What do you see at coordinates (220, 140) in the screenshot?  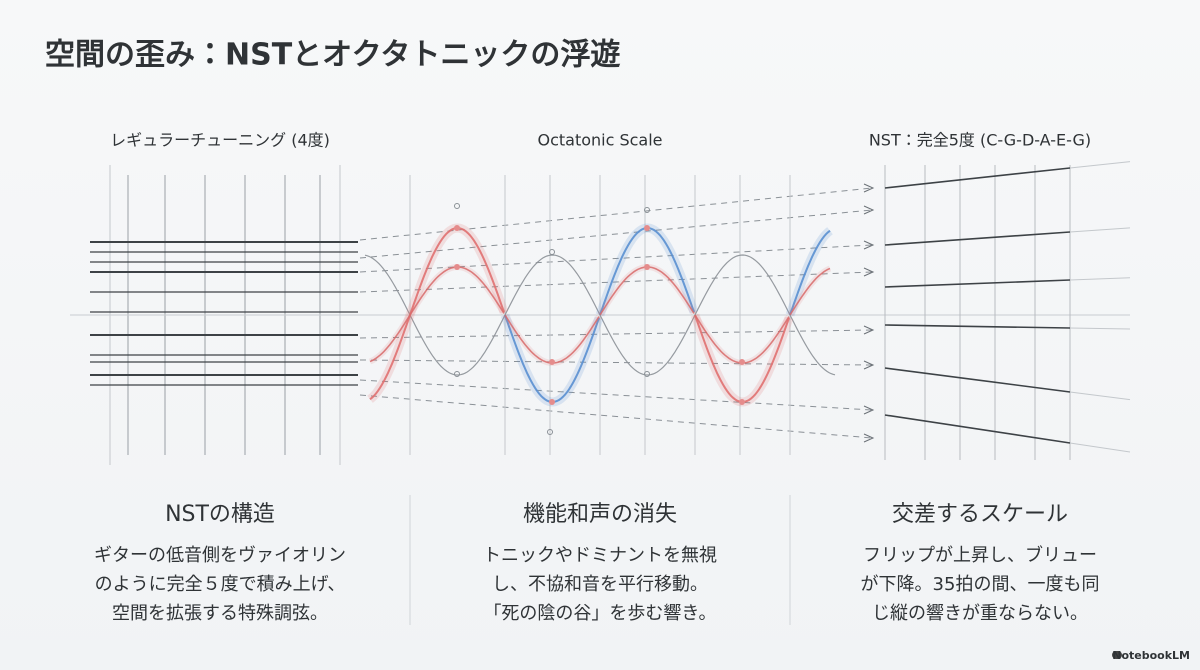 I see `panel-label: レギュラーチューニング (4度)` at bounding box center [220, 140].